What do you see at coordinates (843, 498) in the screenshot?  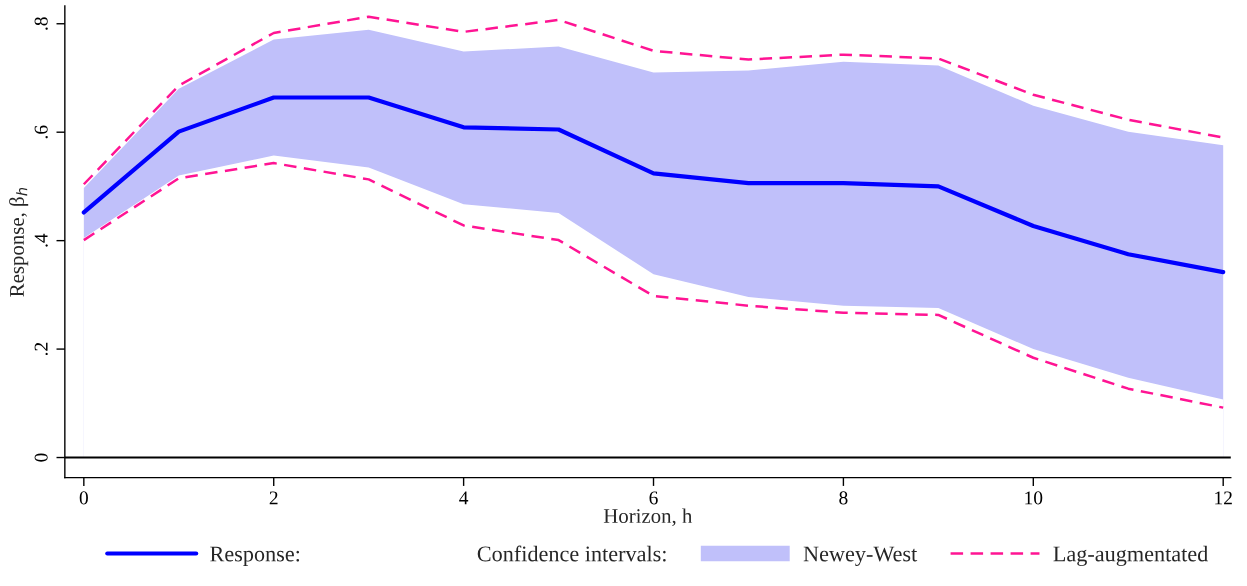 I see `x-tick-label: 8` at bounding box center [843, 498].